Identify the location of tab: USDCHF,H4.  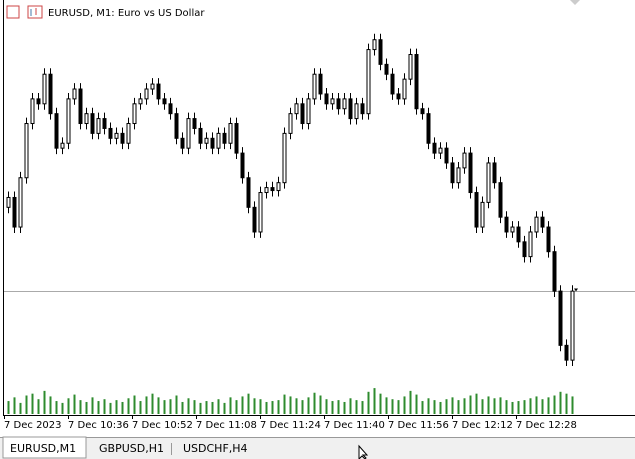
(215, 448).